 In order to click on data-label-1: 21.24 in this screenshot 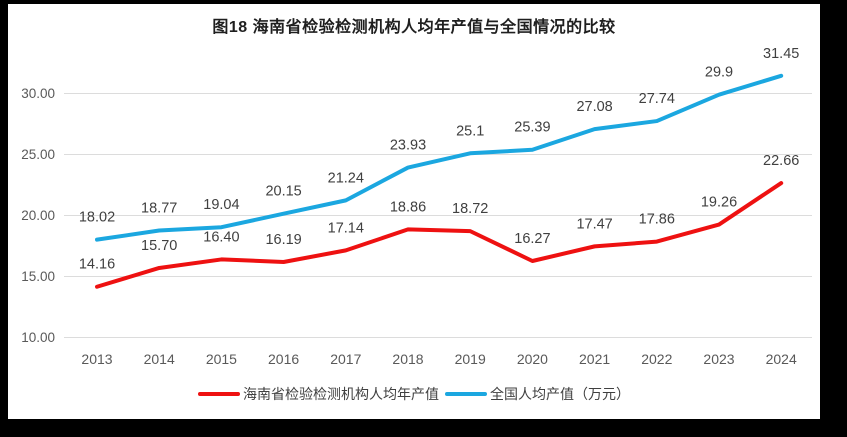, I will do `click(346, 178)`.